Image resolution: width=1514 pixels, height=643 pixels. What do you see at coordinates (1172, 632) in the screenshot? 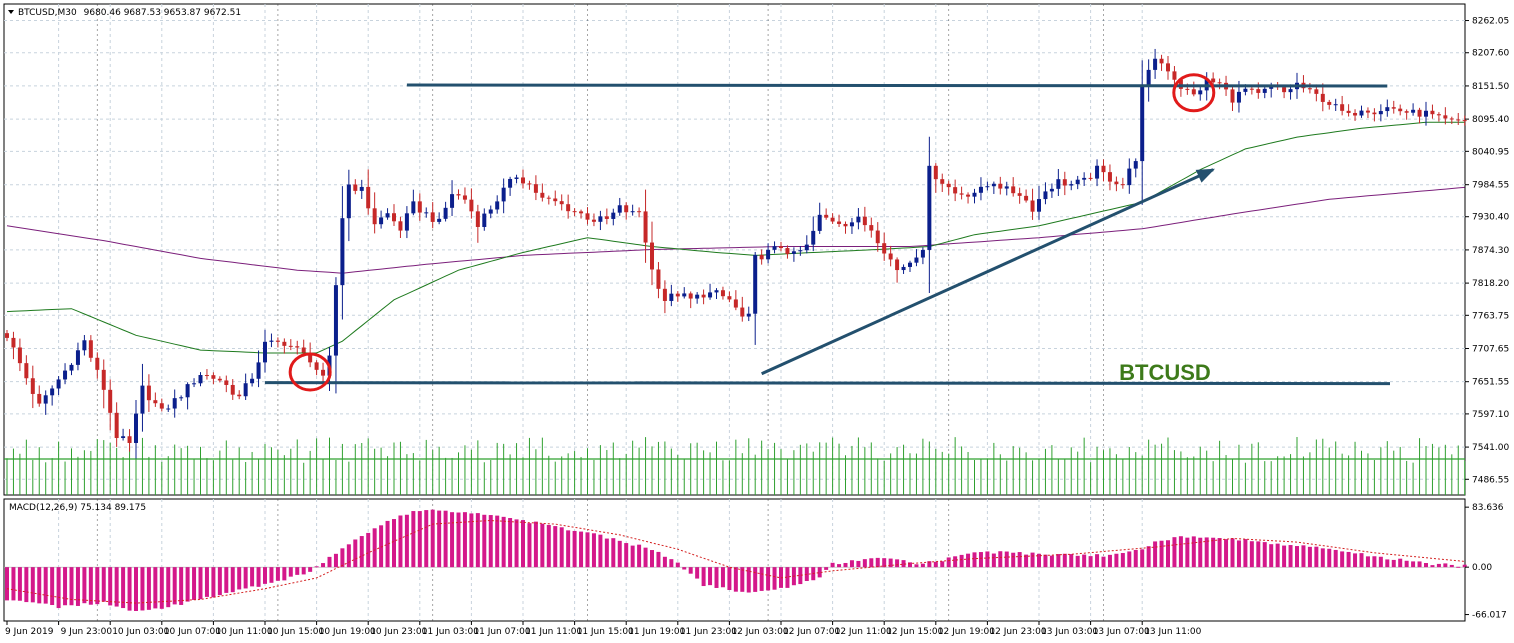
I see `time-tick-label: 13 Jun 11:00` at bounding box center [1172, 632].